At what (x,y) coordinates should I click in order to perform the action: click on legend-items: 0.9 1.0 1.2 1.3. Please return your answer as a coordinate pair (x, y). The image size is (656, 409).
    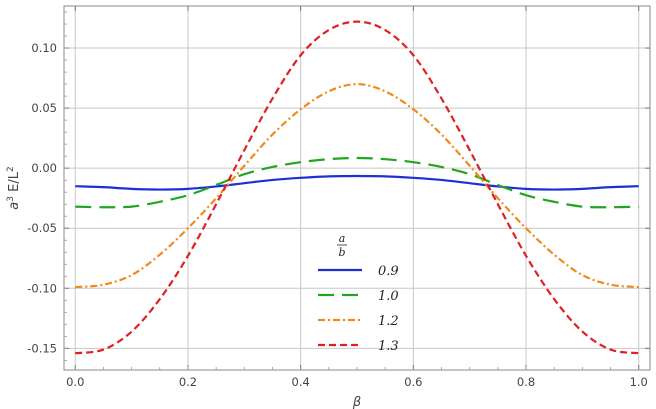
    Looking at the image, I should click on (358, 309).